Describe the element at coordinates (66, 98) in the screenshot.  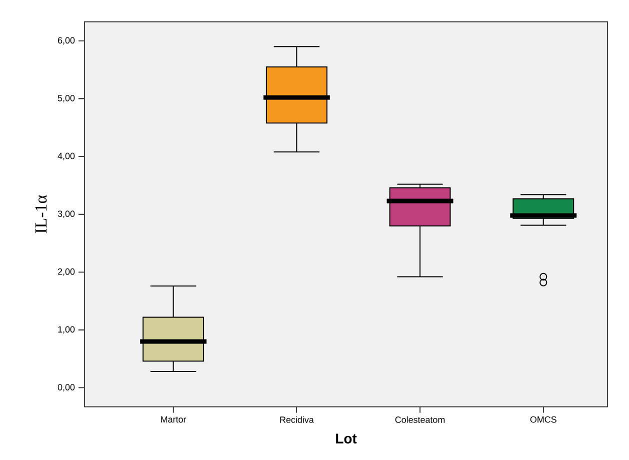
I see `y-tick-label: 5,00` at that location.